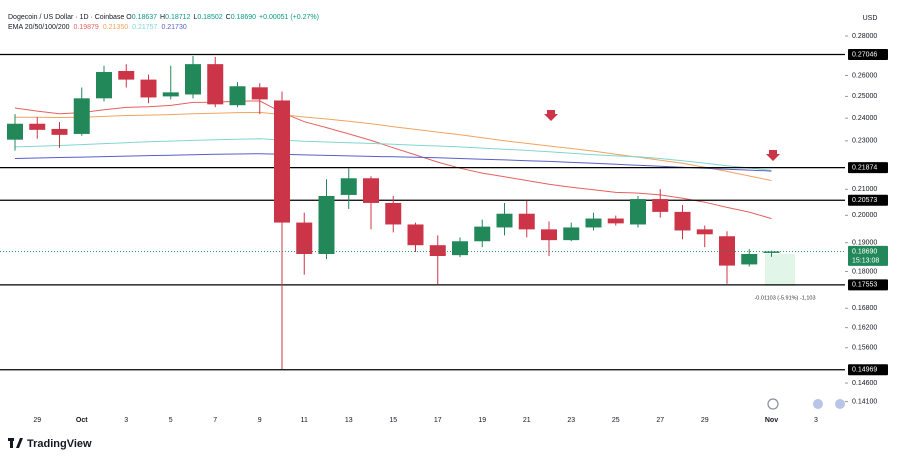 This screenshot has width=897, height=465. I want to click on ohlc-value: 0.18637, so click(144, 17).